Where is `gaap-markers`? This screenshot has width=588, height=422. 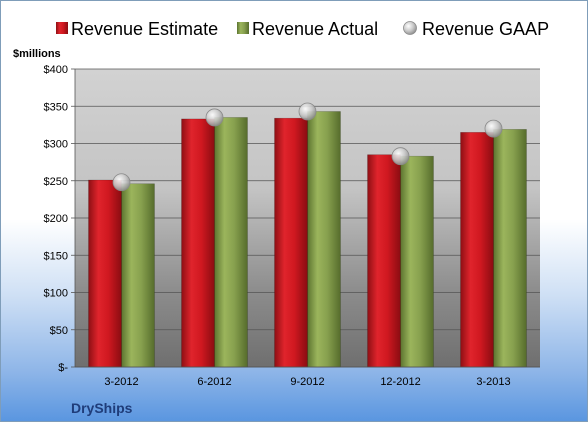 gaap-markers is located at coordinates (307, 147).